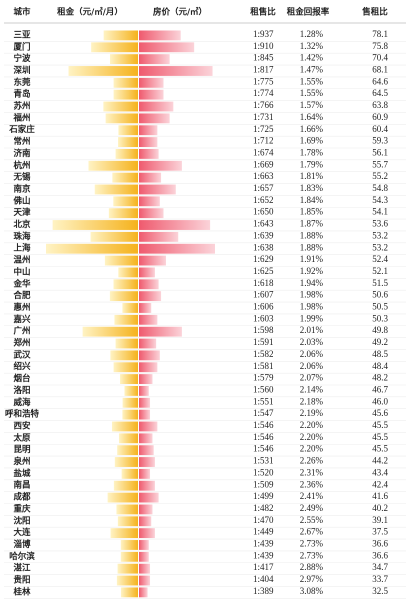  What do you see at coordinates (263, 93) in the screenshot?
I see `rent-sale-ratio: 1:774` at bounding box center [263, 93].